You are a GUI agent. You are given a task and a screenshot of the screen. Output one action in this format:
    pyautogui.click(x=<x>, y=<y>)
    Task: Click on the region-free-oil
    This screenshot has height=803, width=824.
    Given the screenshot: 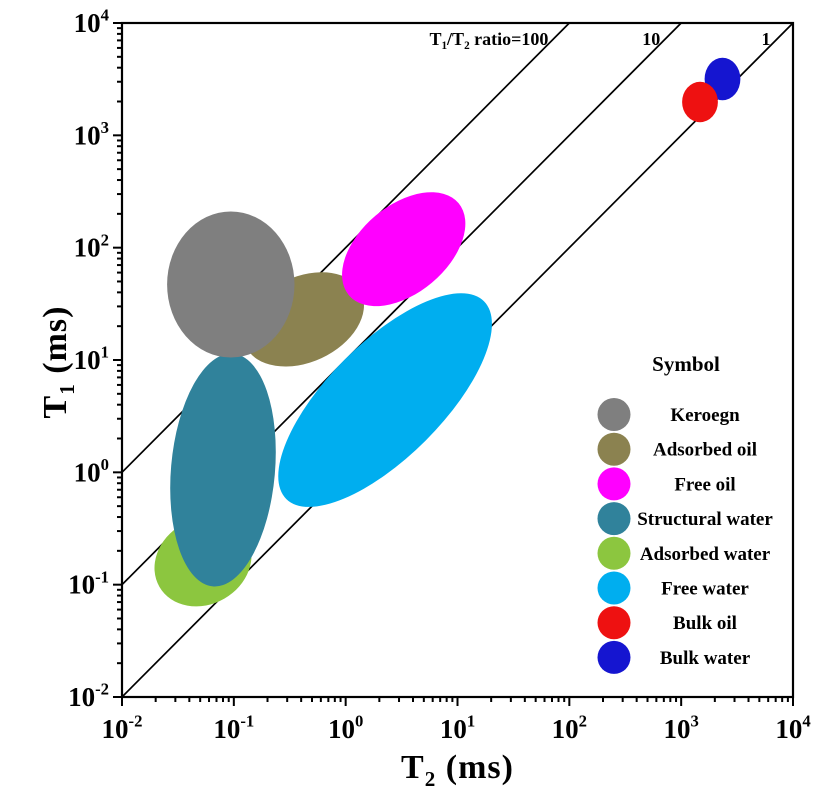 What is the action you would take?
    pyautogui.click(x=404, y=249)
    